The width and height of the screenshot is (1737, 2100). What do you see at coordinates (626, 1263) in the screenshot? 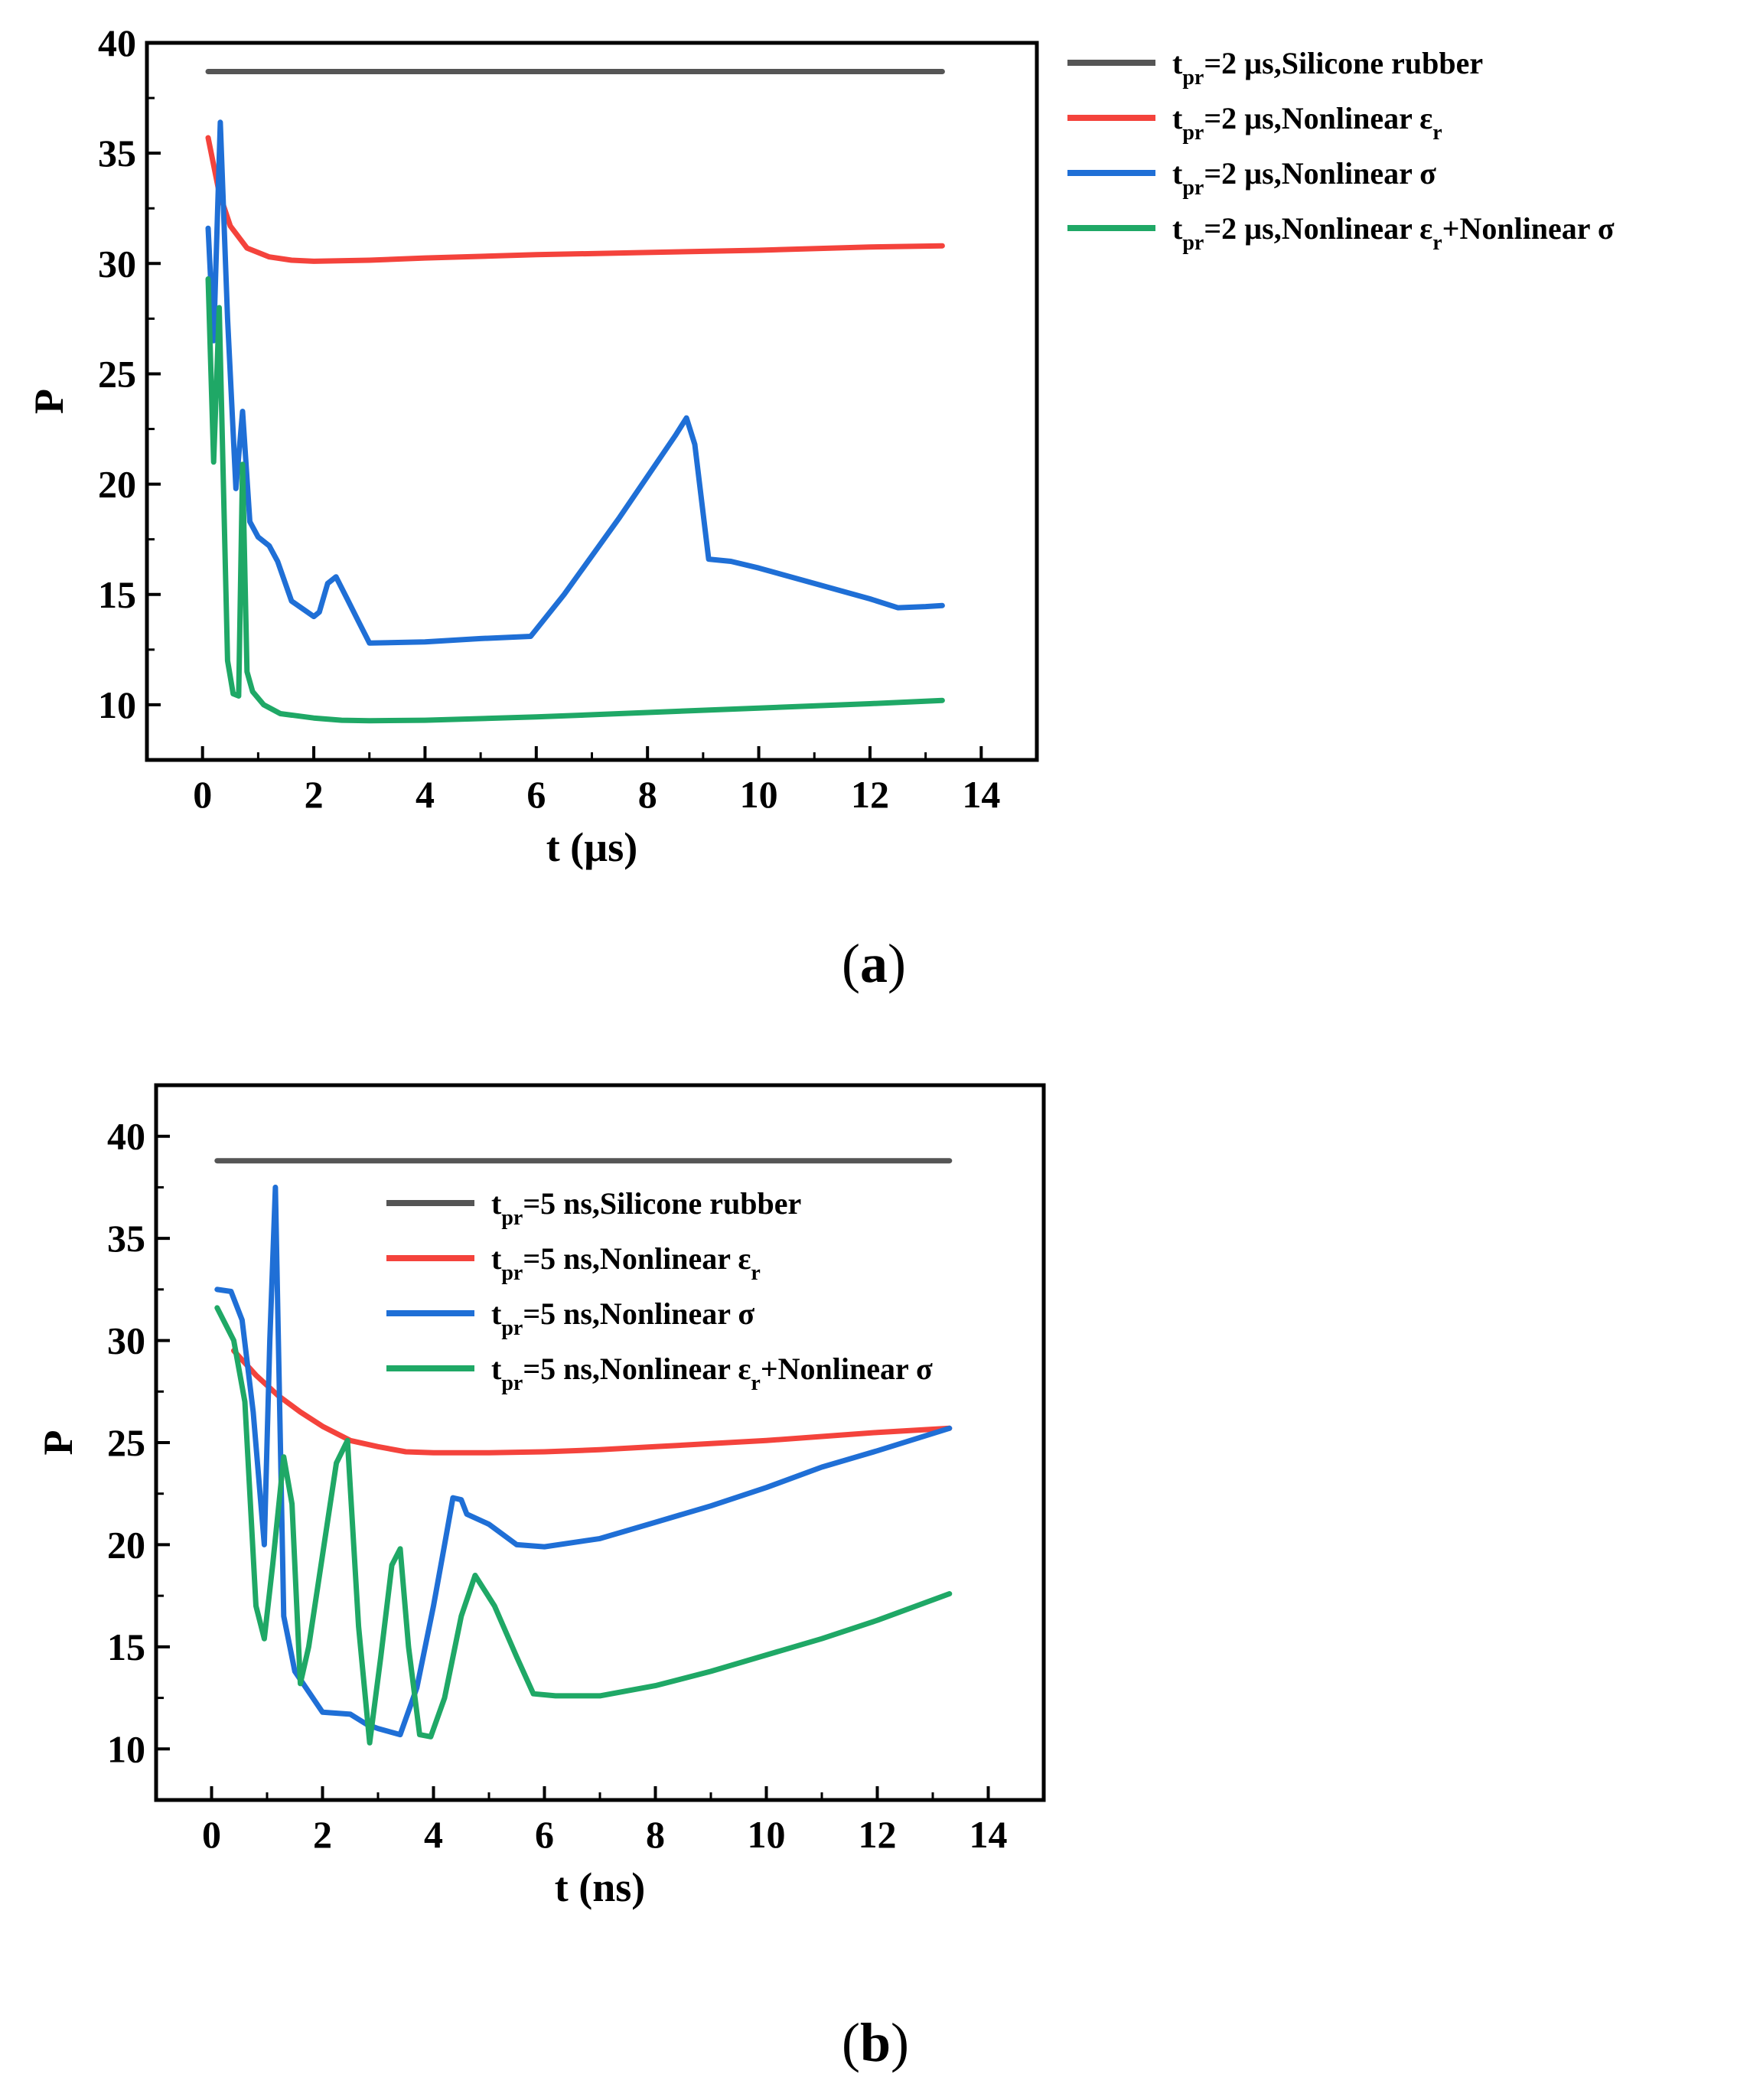
I see `legend-label: tpr=5 ns,Nonlinear εr` at bounding box center [626, 1263].